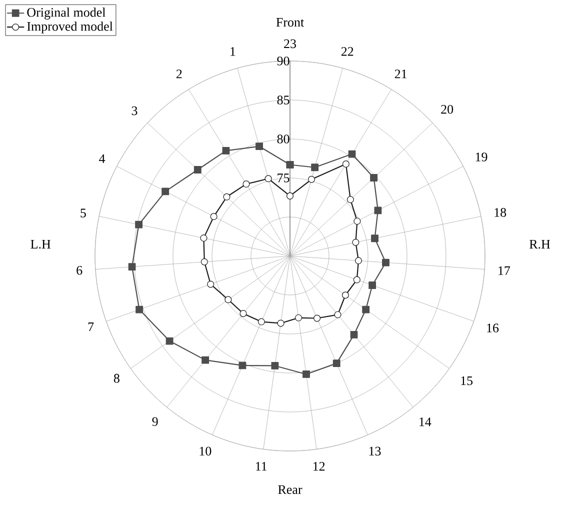  Describe the element at coordinates (40, 244) in the screenshot. I see `text: L.H` at that location.